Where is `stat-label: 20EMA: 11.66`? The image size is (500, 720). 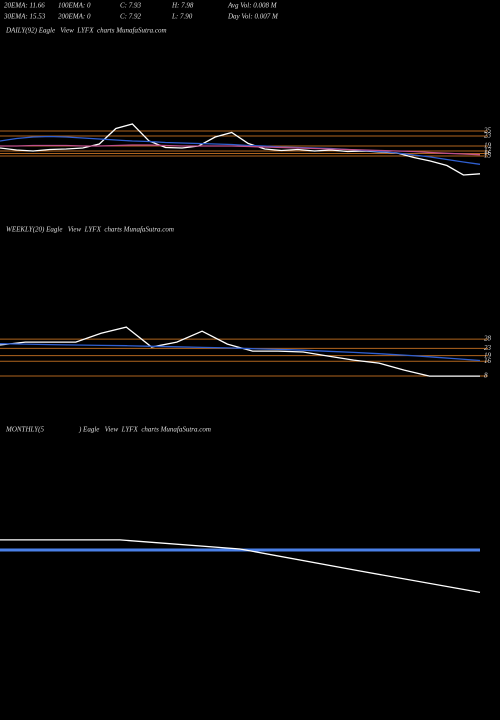
stat-label: 20EMA: 11.66 is located at coordinates (24, 6).